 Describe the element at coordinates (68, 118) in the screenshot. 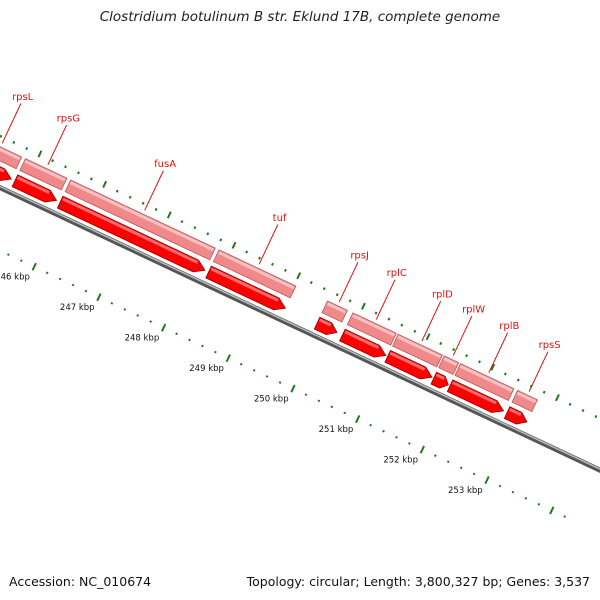

I see `gene-label-rpsG: rpsG` at that location.